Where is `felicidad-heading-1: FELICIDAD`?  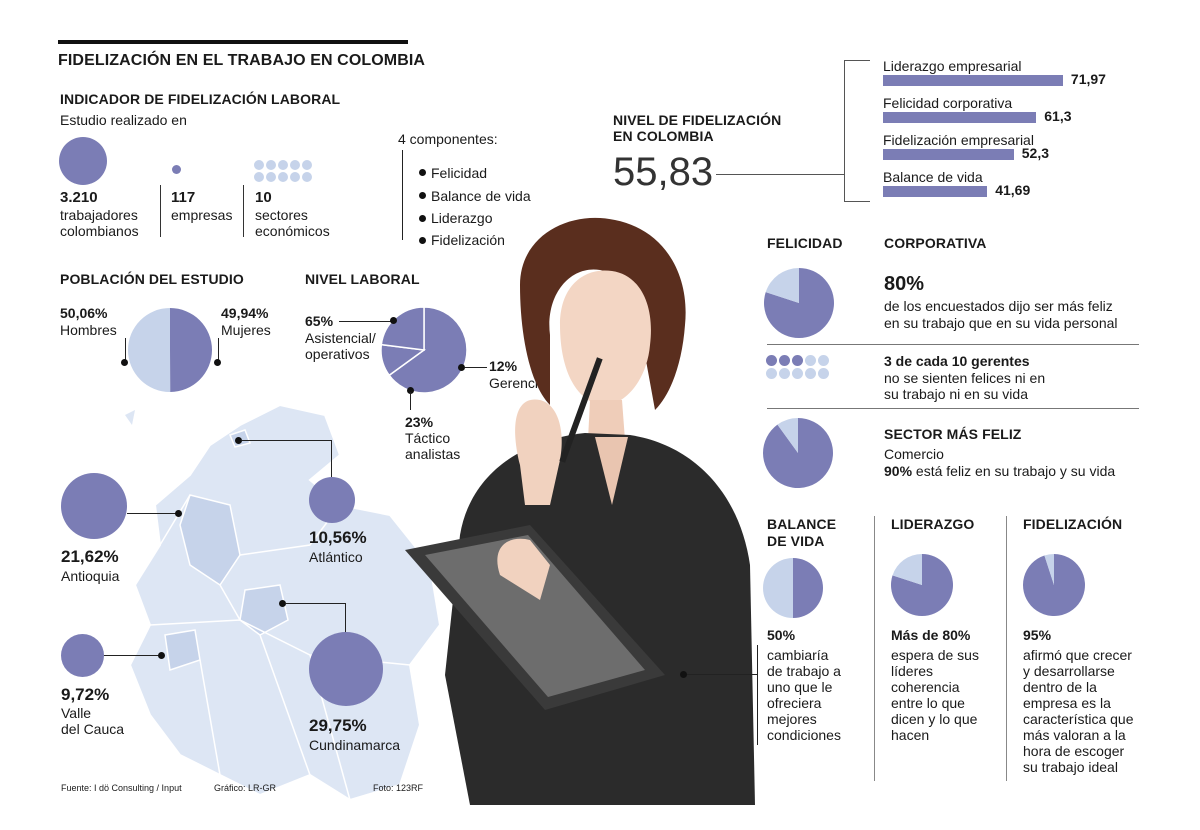
felicidad-heading-1: FELICIDAD is located at coordinates (805, 243).